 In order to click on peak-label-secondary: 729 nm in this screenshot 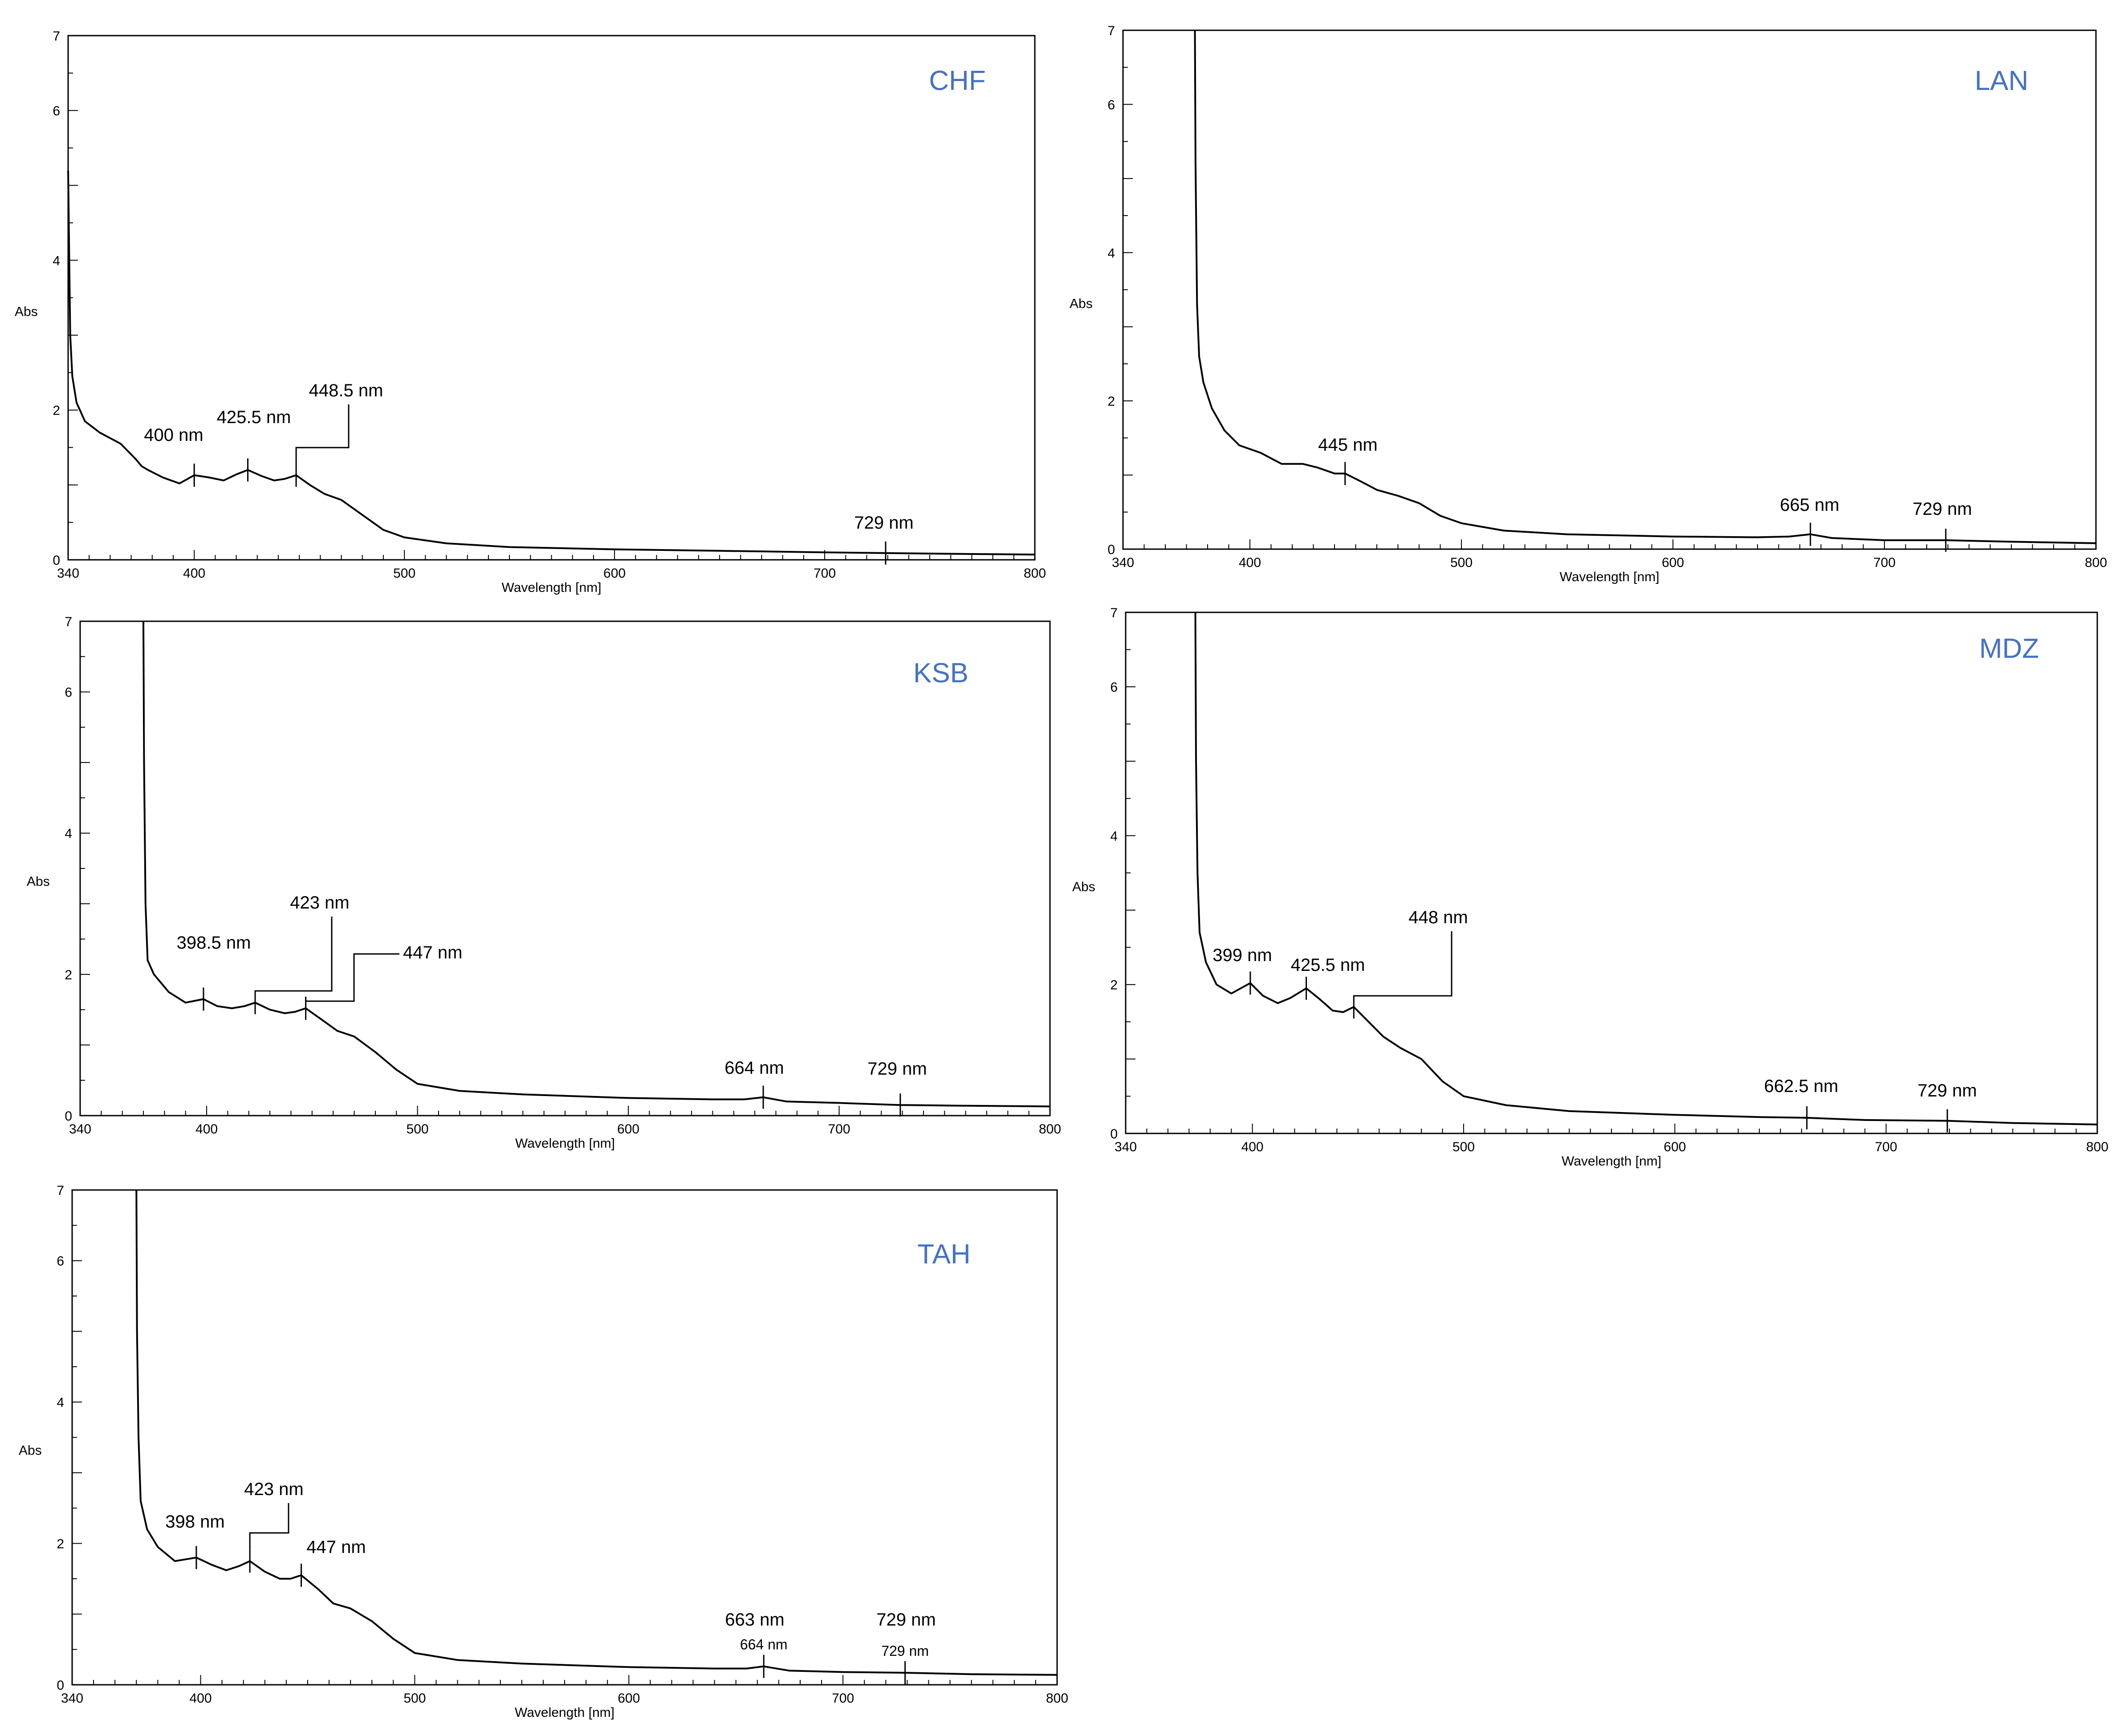, I will do `click(905, 1651)`.